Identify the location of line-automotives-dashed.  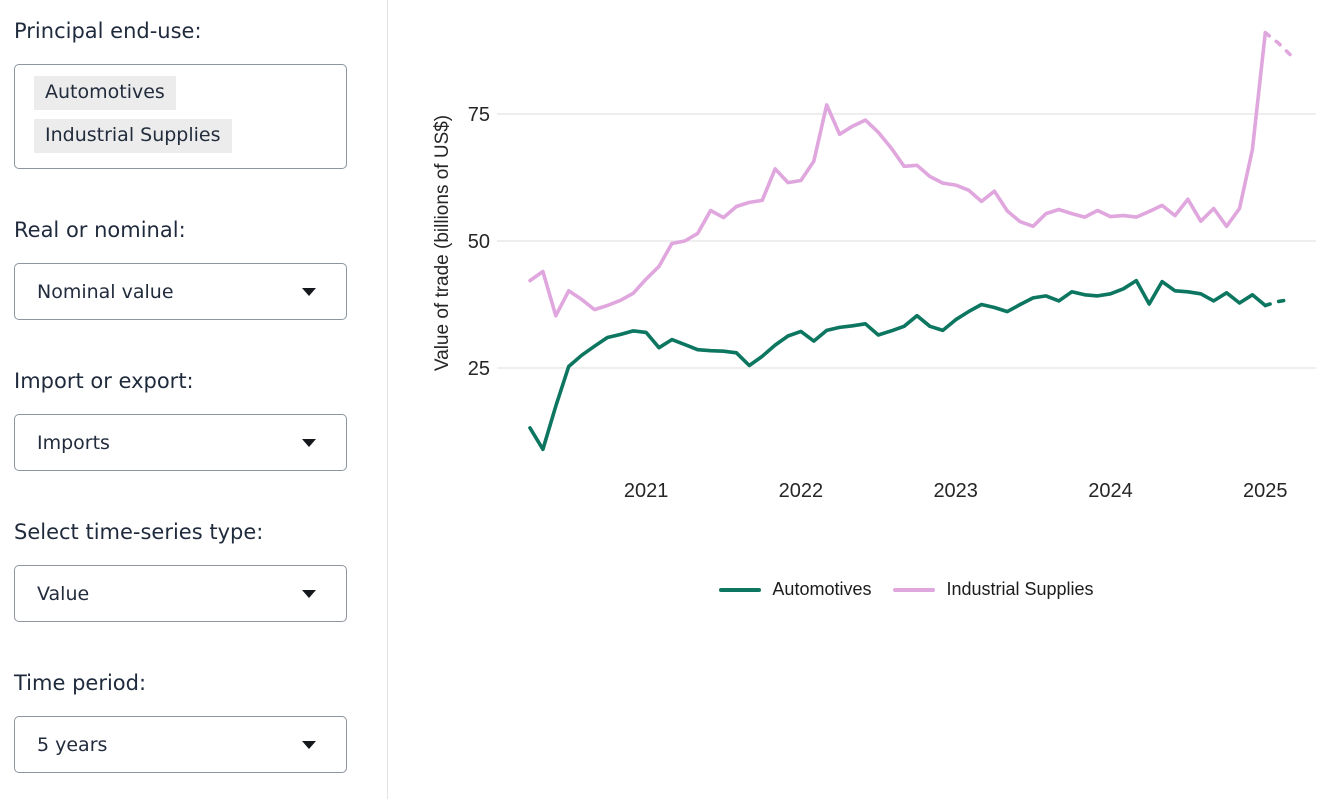
(1278, 302).